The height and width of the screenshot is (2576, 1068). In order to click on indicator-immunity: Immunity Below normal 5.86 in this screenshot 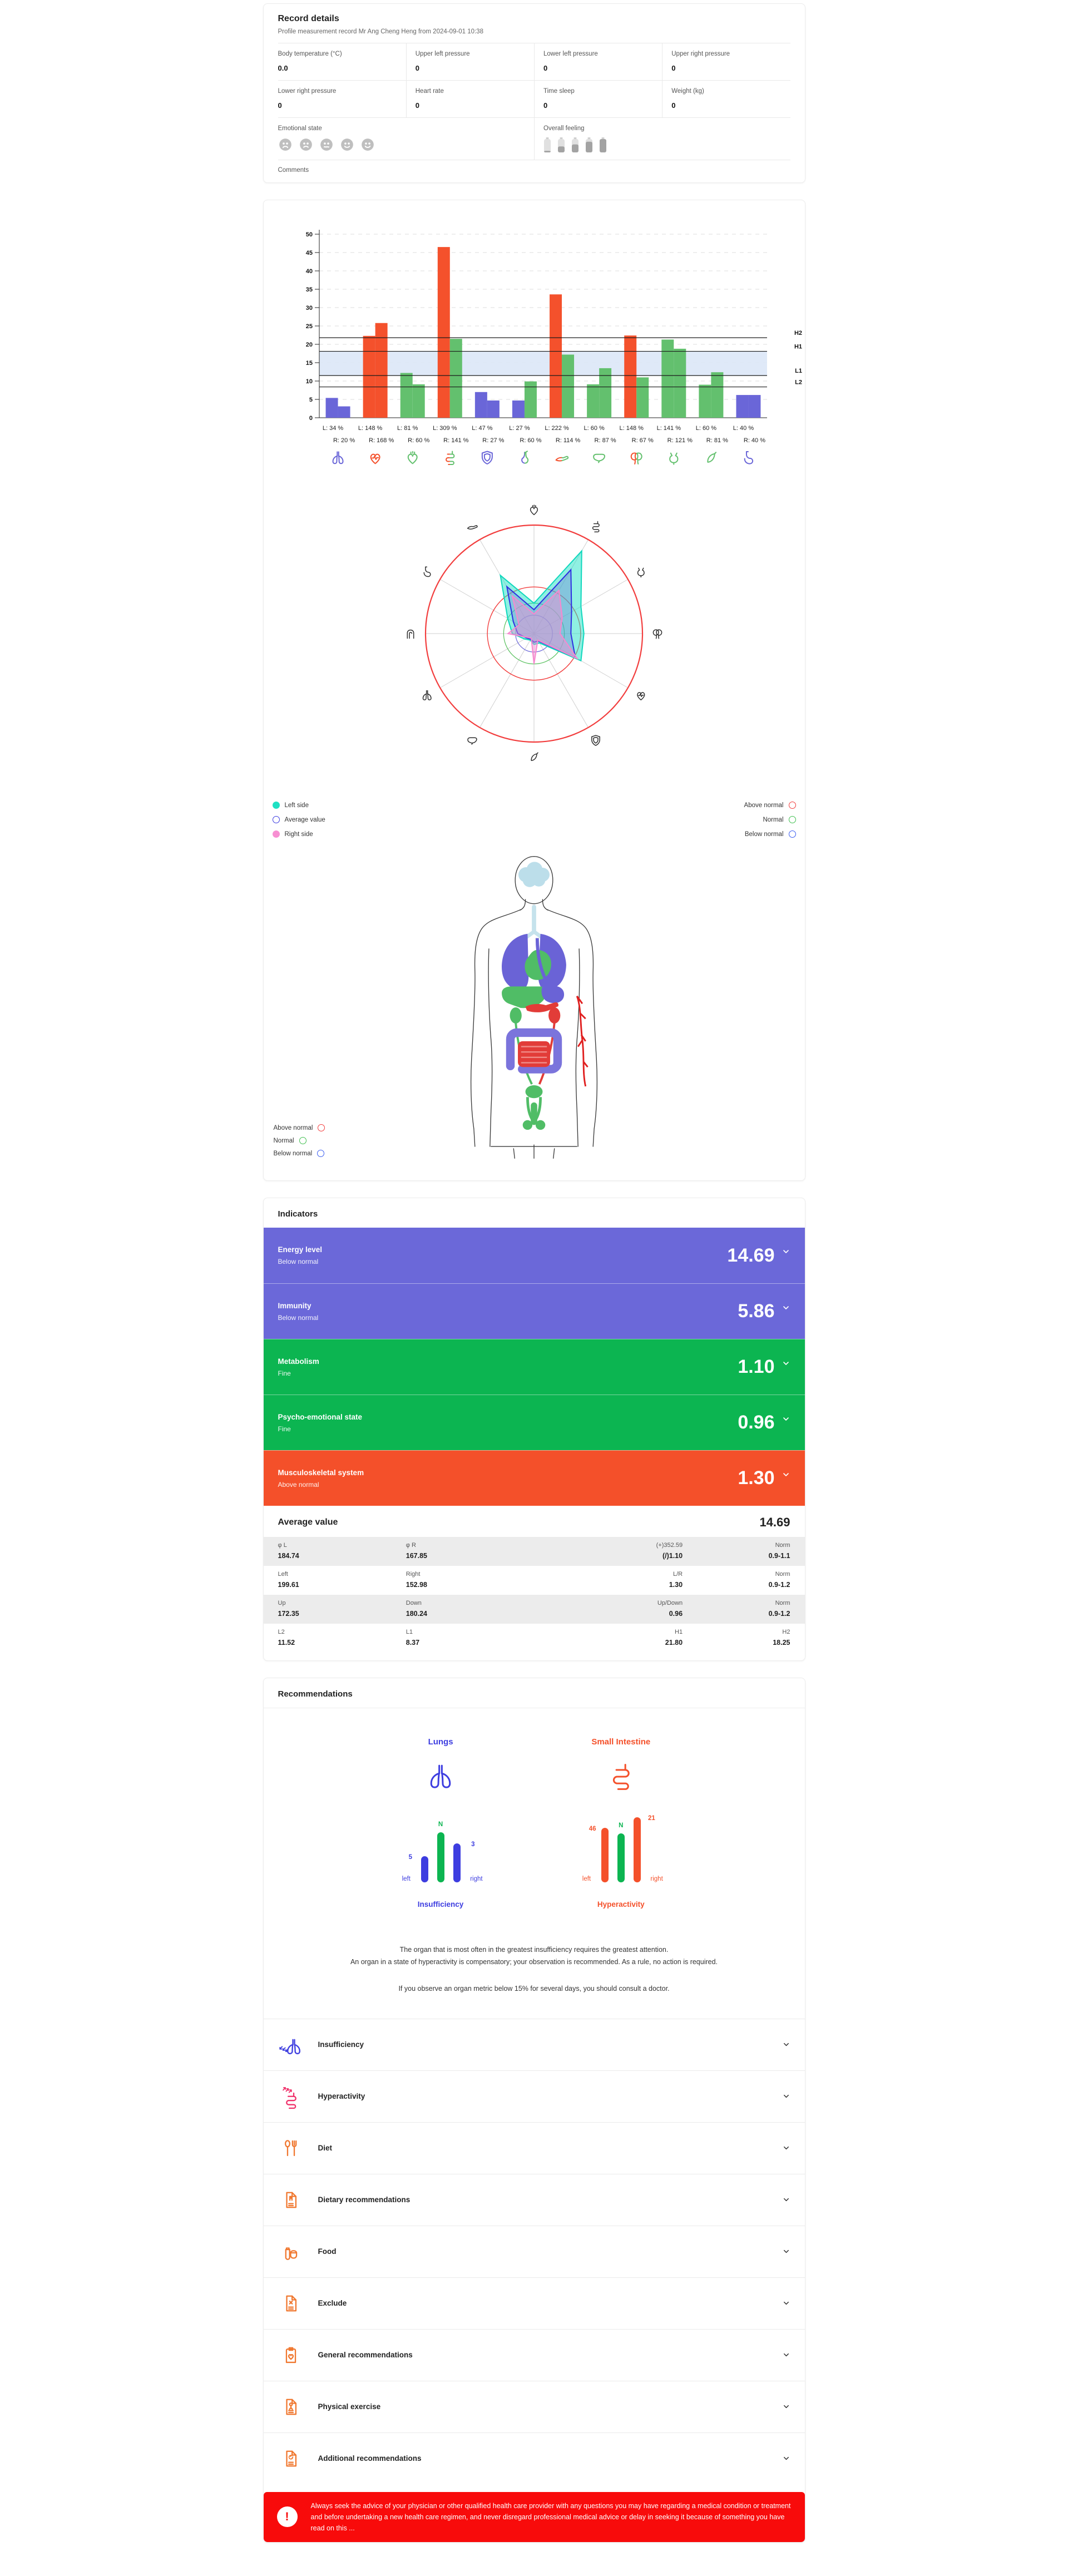, I will do `click(534, 1311)`.